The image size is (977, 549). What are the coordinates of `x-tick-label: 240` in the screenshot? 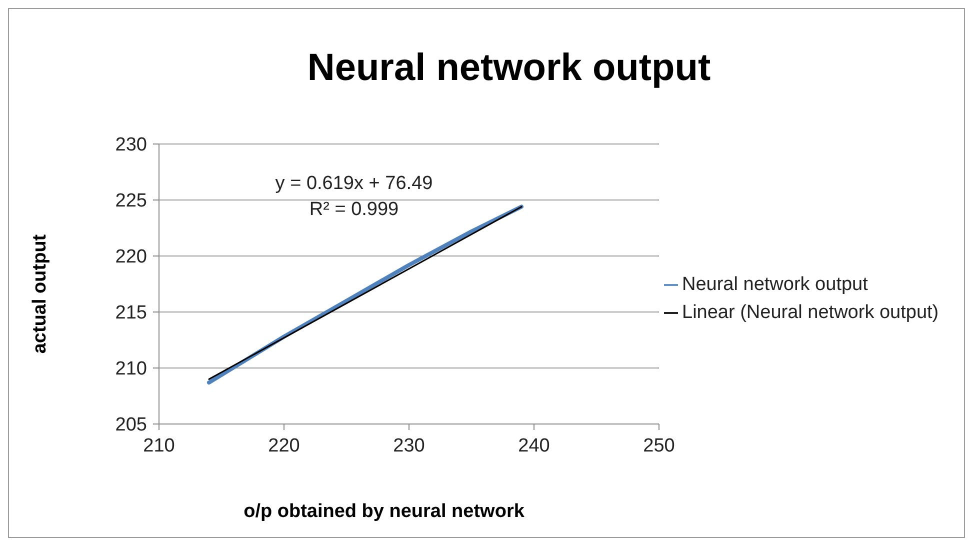 It's located at (534, 445).